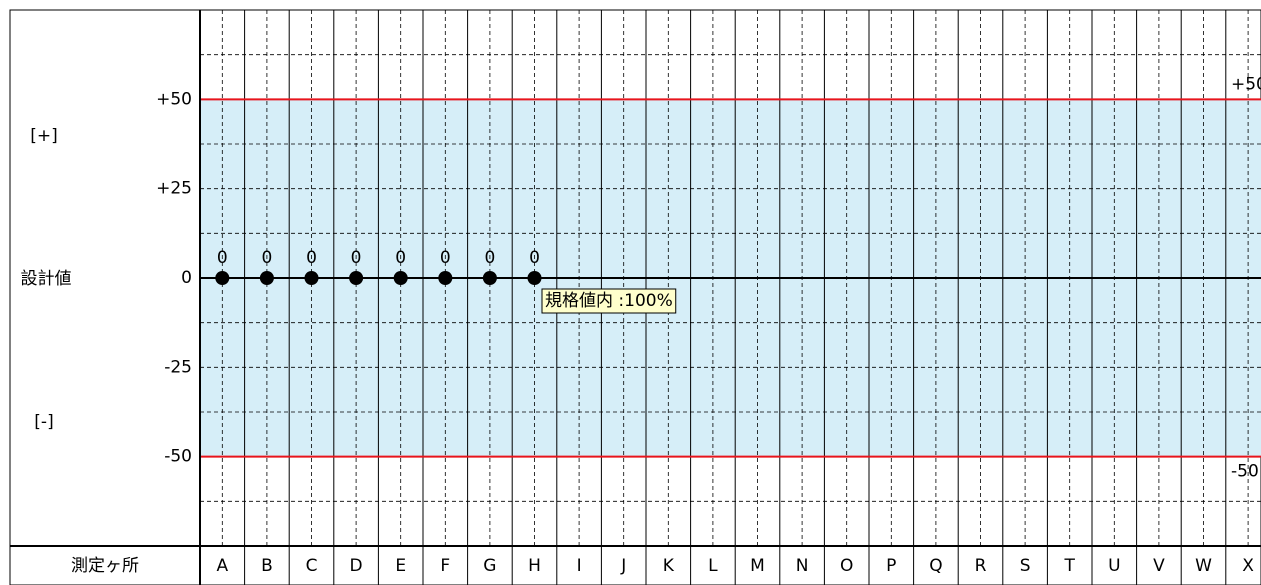 This screenshot has height=585, width=1261. What do you see at coordinates (178, 367) in the screenshot?
I see `y-tick-label: -25` at bounding box center [178, 367].